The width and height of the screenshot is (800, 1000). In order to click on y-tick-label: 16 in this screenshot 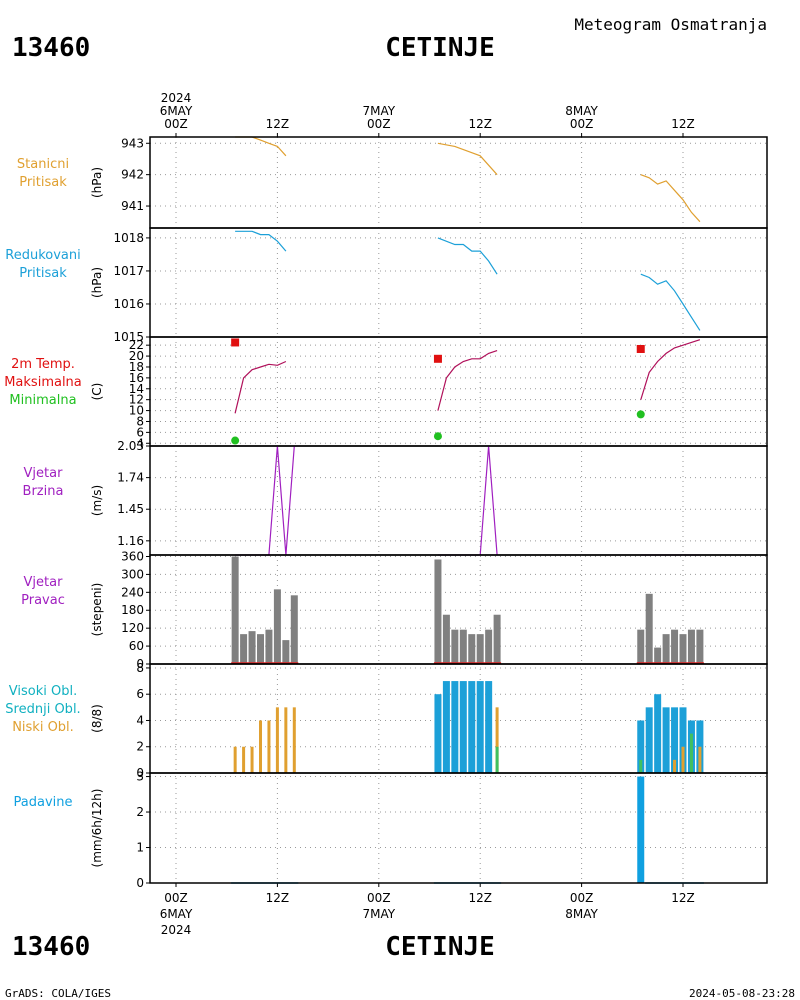, I will do `click(136, 378)`.